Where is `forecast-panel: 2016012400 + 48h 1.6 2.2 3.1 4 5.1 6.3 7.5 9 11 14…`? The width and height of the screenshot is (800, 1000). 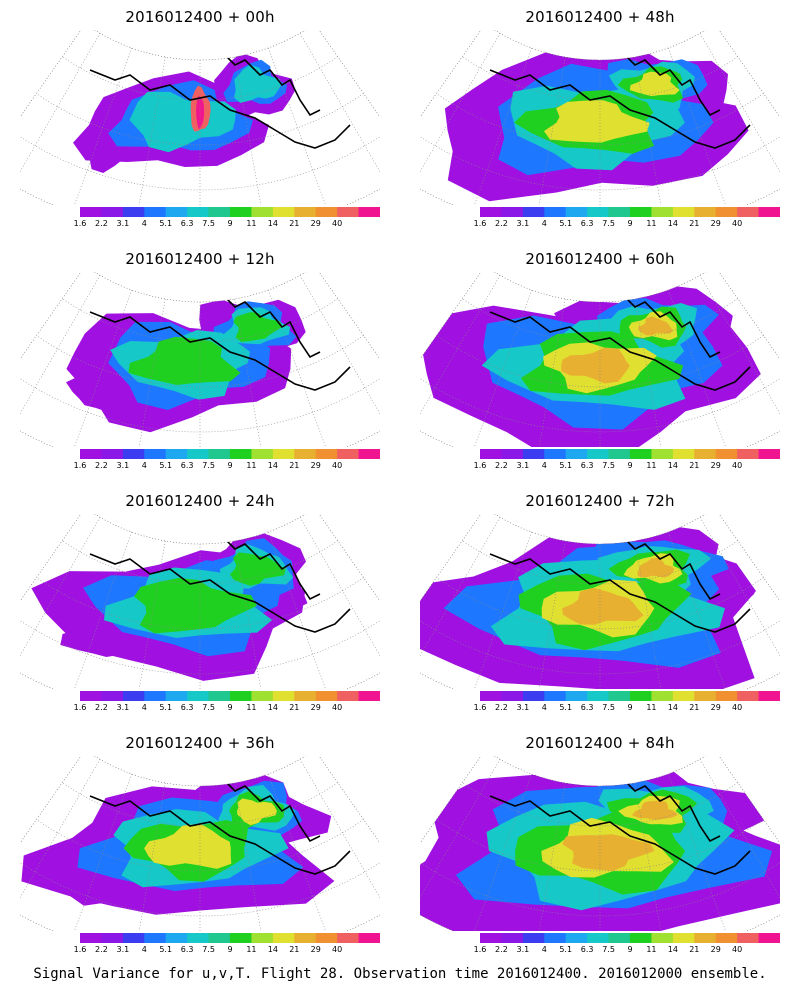
forecast-panel: 2016012400 + 48h 1.6 2.2 3.1 4 5.1 6.3 7.5 9 11 14… is located at coordinates (600, 124).